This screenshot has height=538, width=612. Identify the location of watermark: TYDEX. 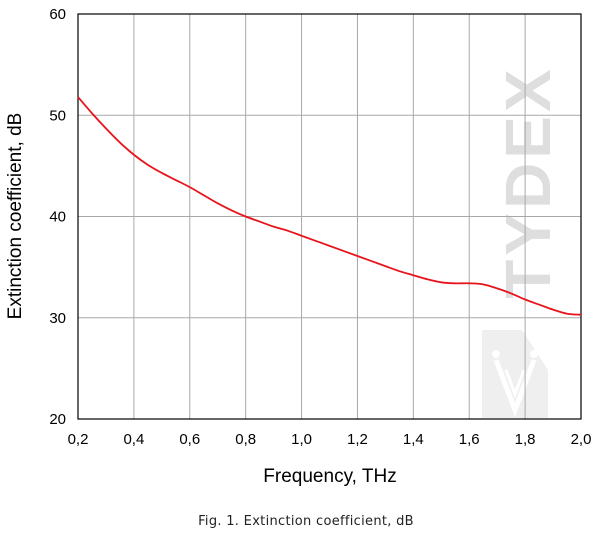
(523, 241).